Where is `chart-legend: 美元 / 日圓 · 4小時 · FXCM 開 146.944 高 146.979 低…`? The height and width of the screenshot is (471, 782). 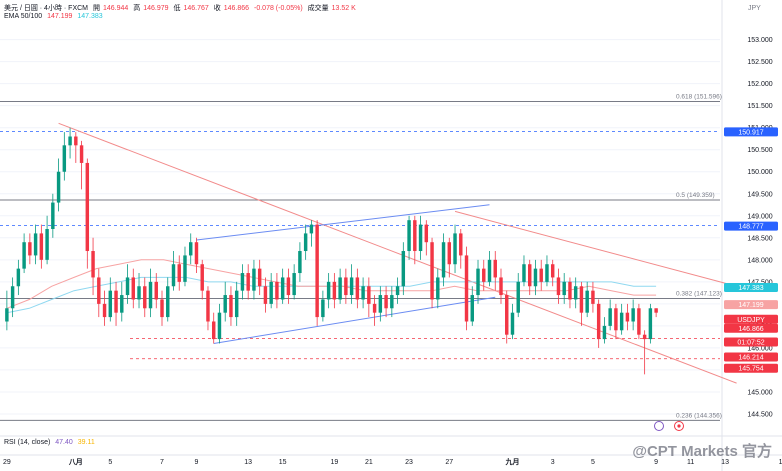
chart-legend: 美元 / 日圓 · 4小時 · FXCM 開 146.944 高 146.979 低… is located at coordinates (181, 8).